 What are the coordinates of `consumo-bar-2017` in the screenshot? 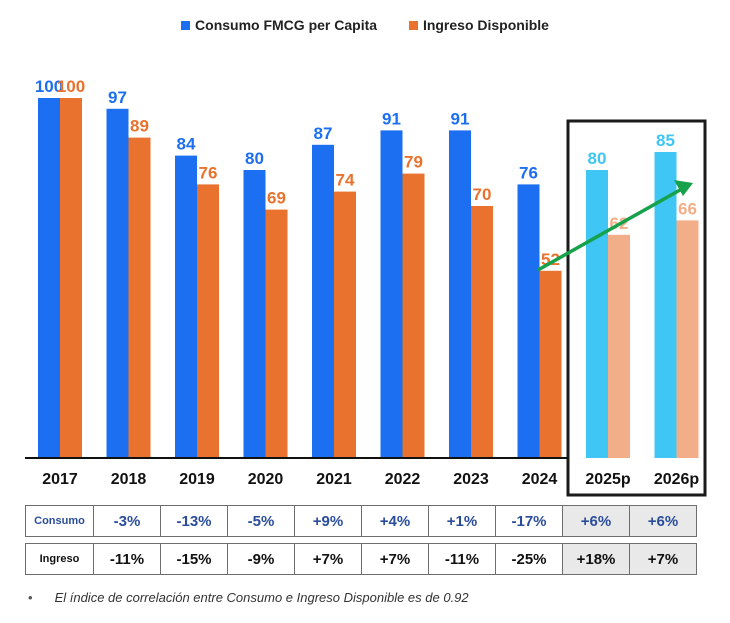 It's located at (49, 278).